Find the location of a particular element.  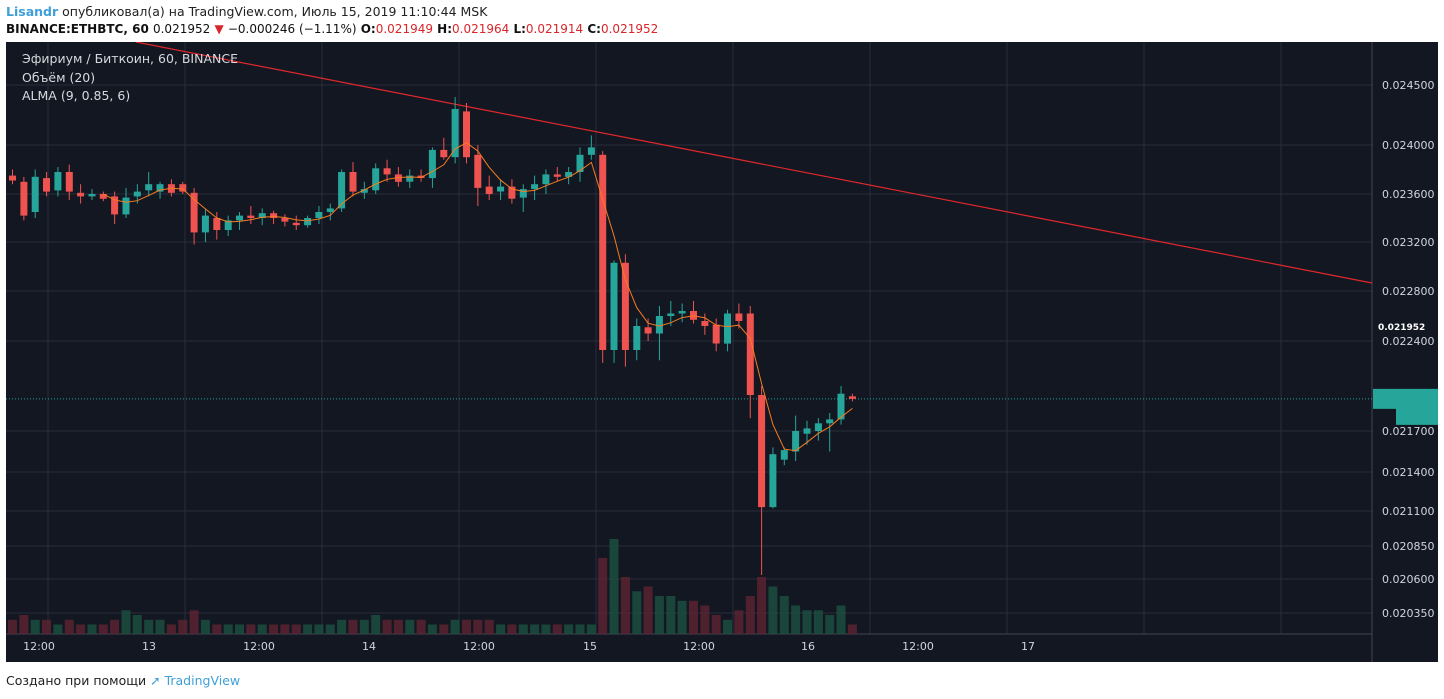

open-value: 0.021949 is located at coordinates (404, 29).